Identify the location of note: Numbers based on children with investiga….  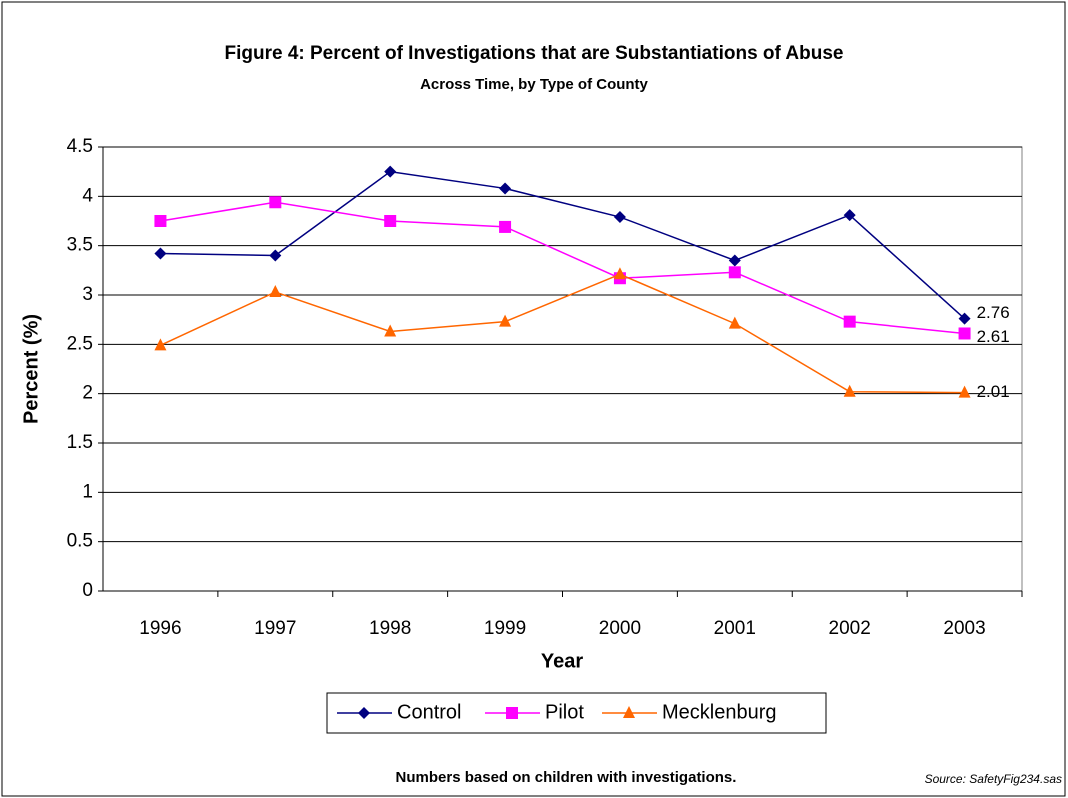
(566, 777).